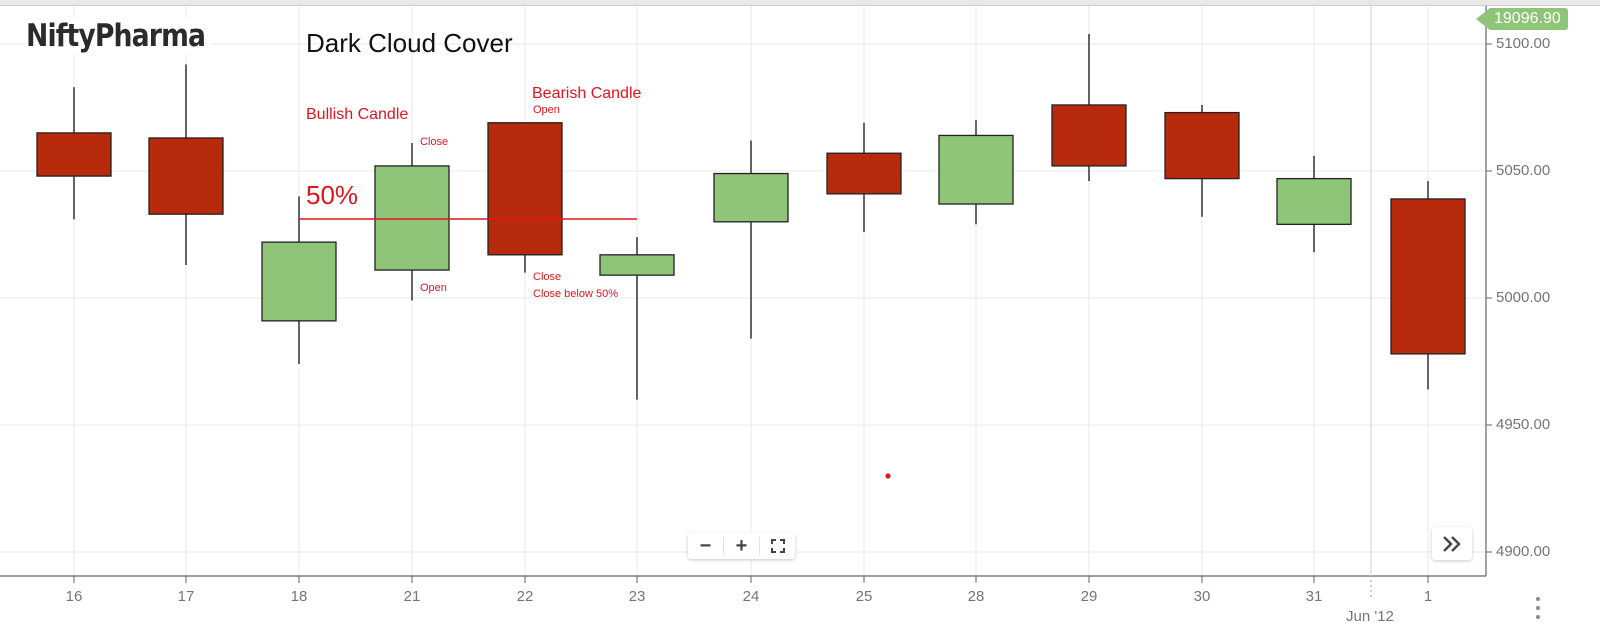 Image resolution: width=1600 pixels, height=642 pixels. I want to click on x-label: 31, so click(1314, 596).